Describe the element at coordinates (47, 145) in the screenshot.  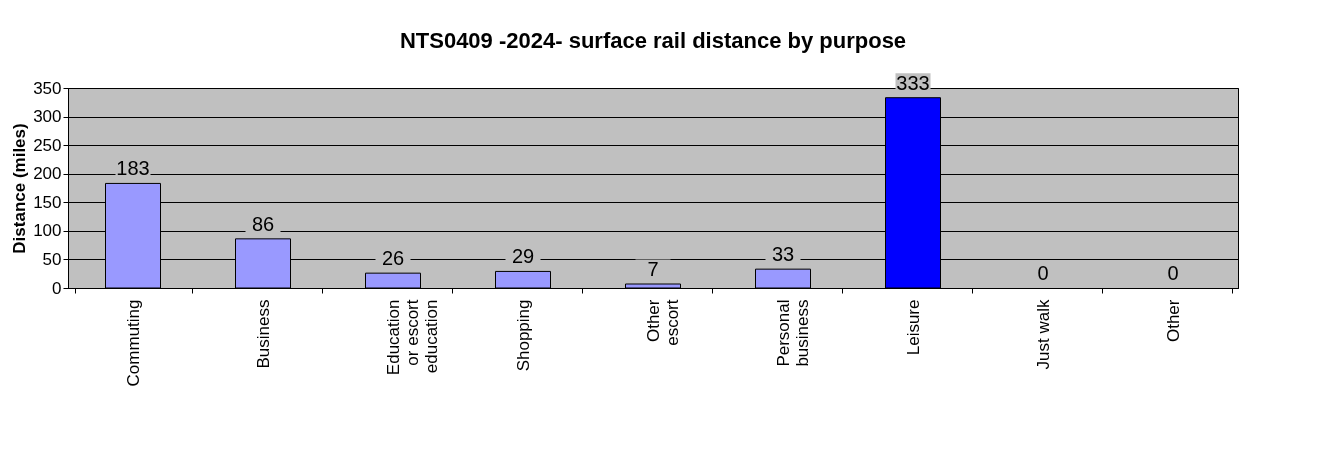
I see `y-tick-label: 250` at that location.